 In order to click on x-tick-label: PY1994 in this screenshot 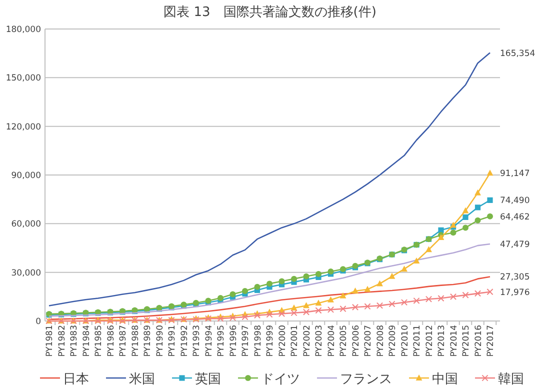, I will do `click(209, 341)`.